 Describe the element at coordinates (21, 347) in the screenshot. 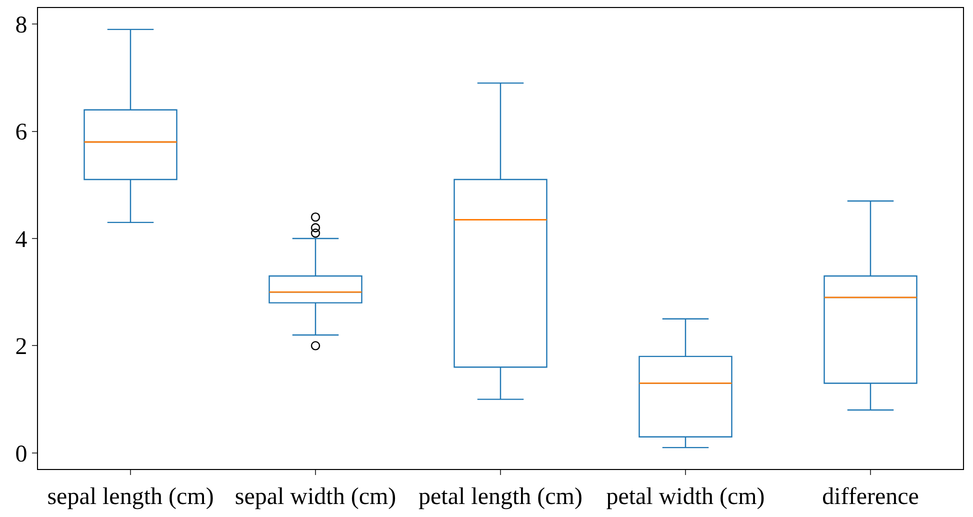

I see `y-tick-label: 2` at that location.